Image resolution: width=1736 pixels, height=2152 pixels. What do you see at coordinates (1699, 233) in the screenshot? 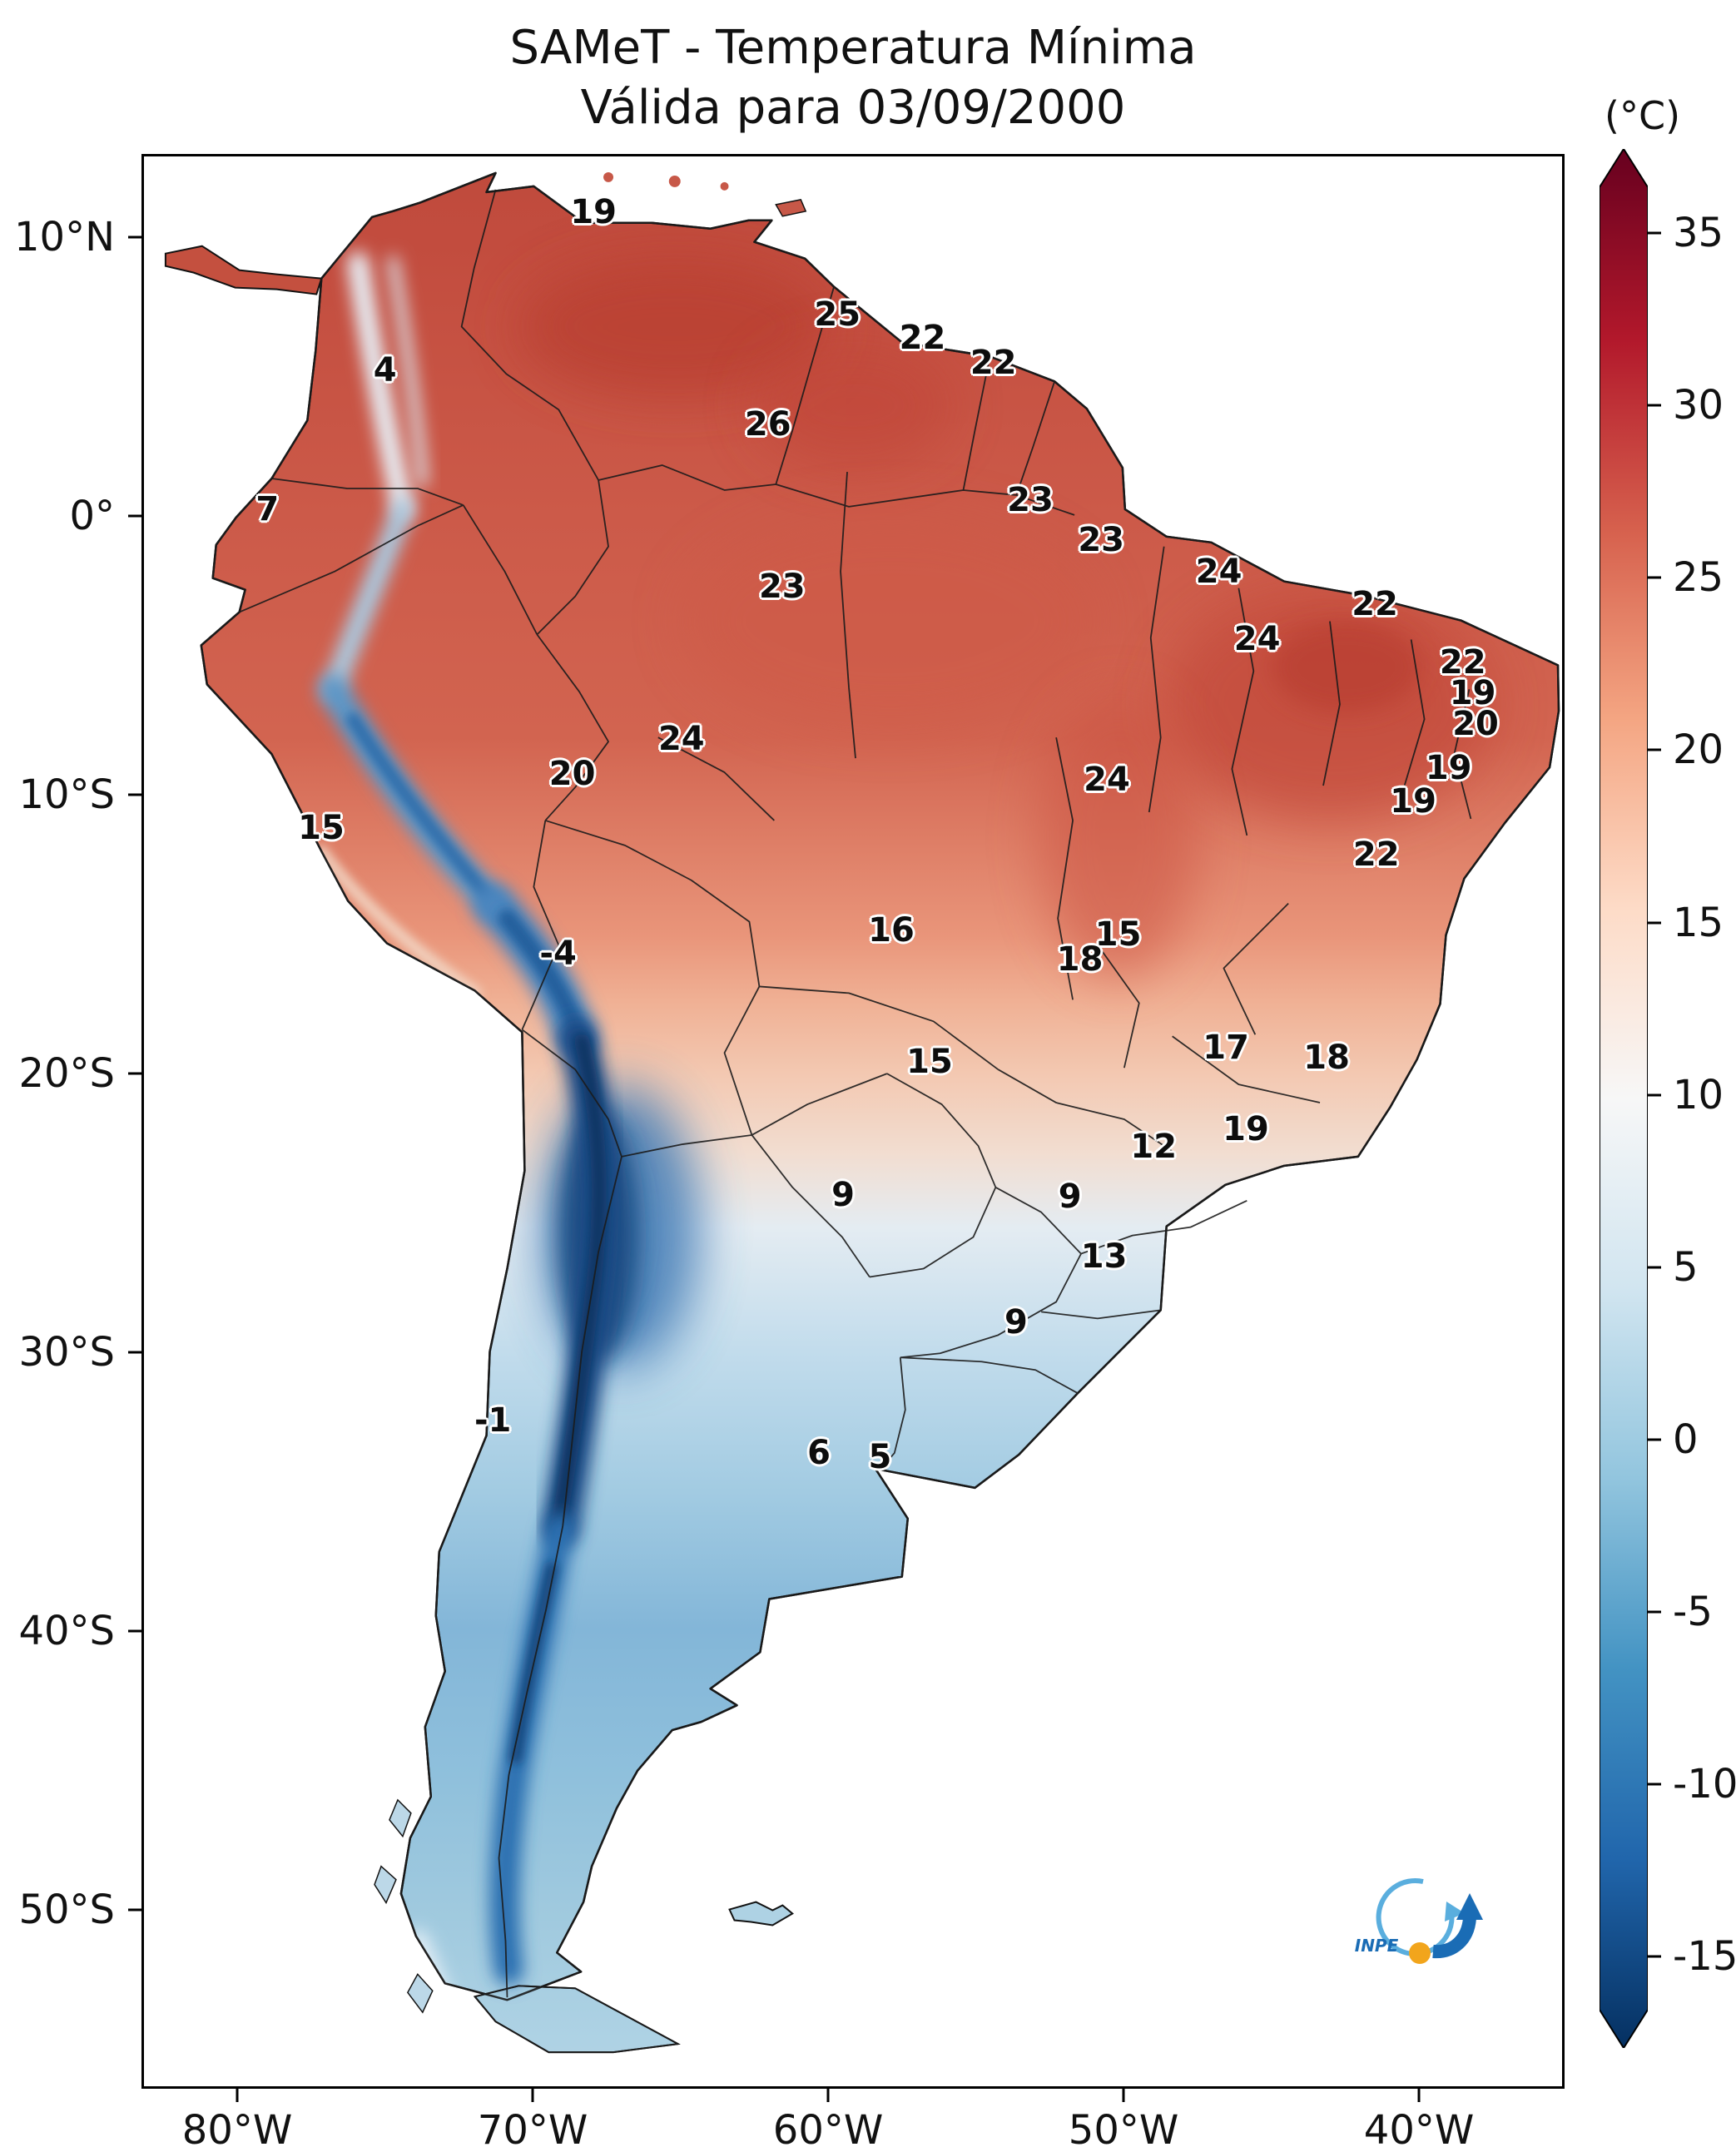
I see `colorbar-tick-label: 35` at bounding box center [1699, 233].